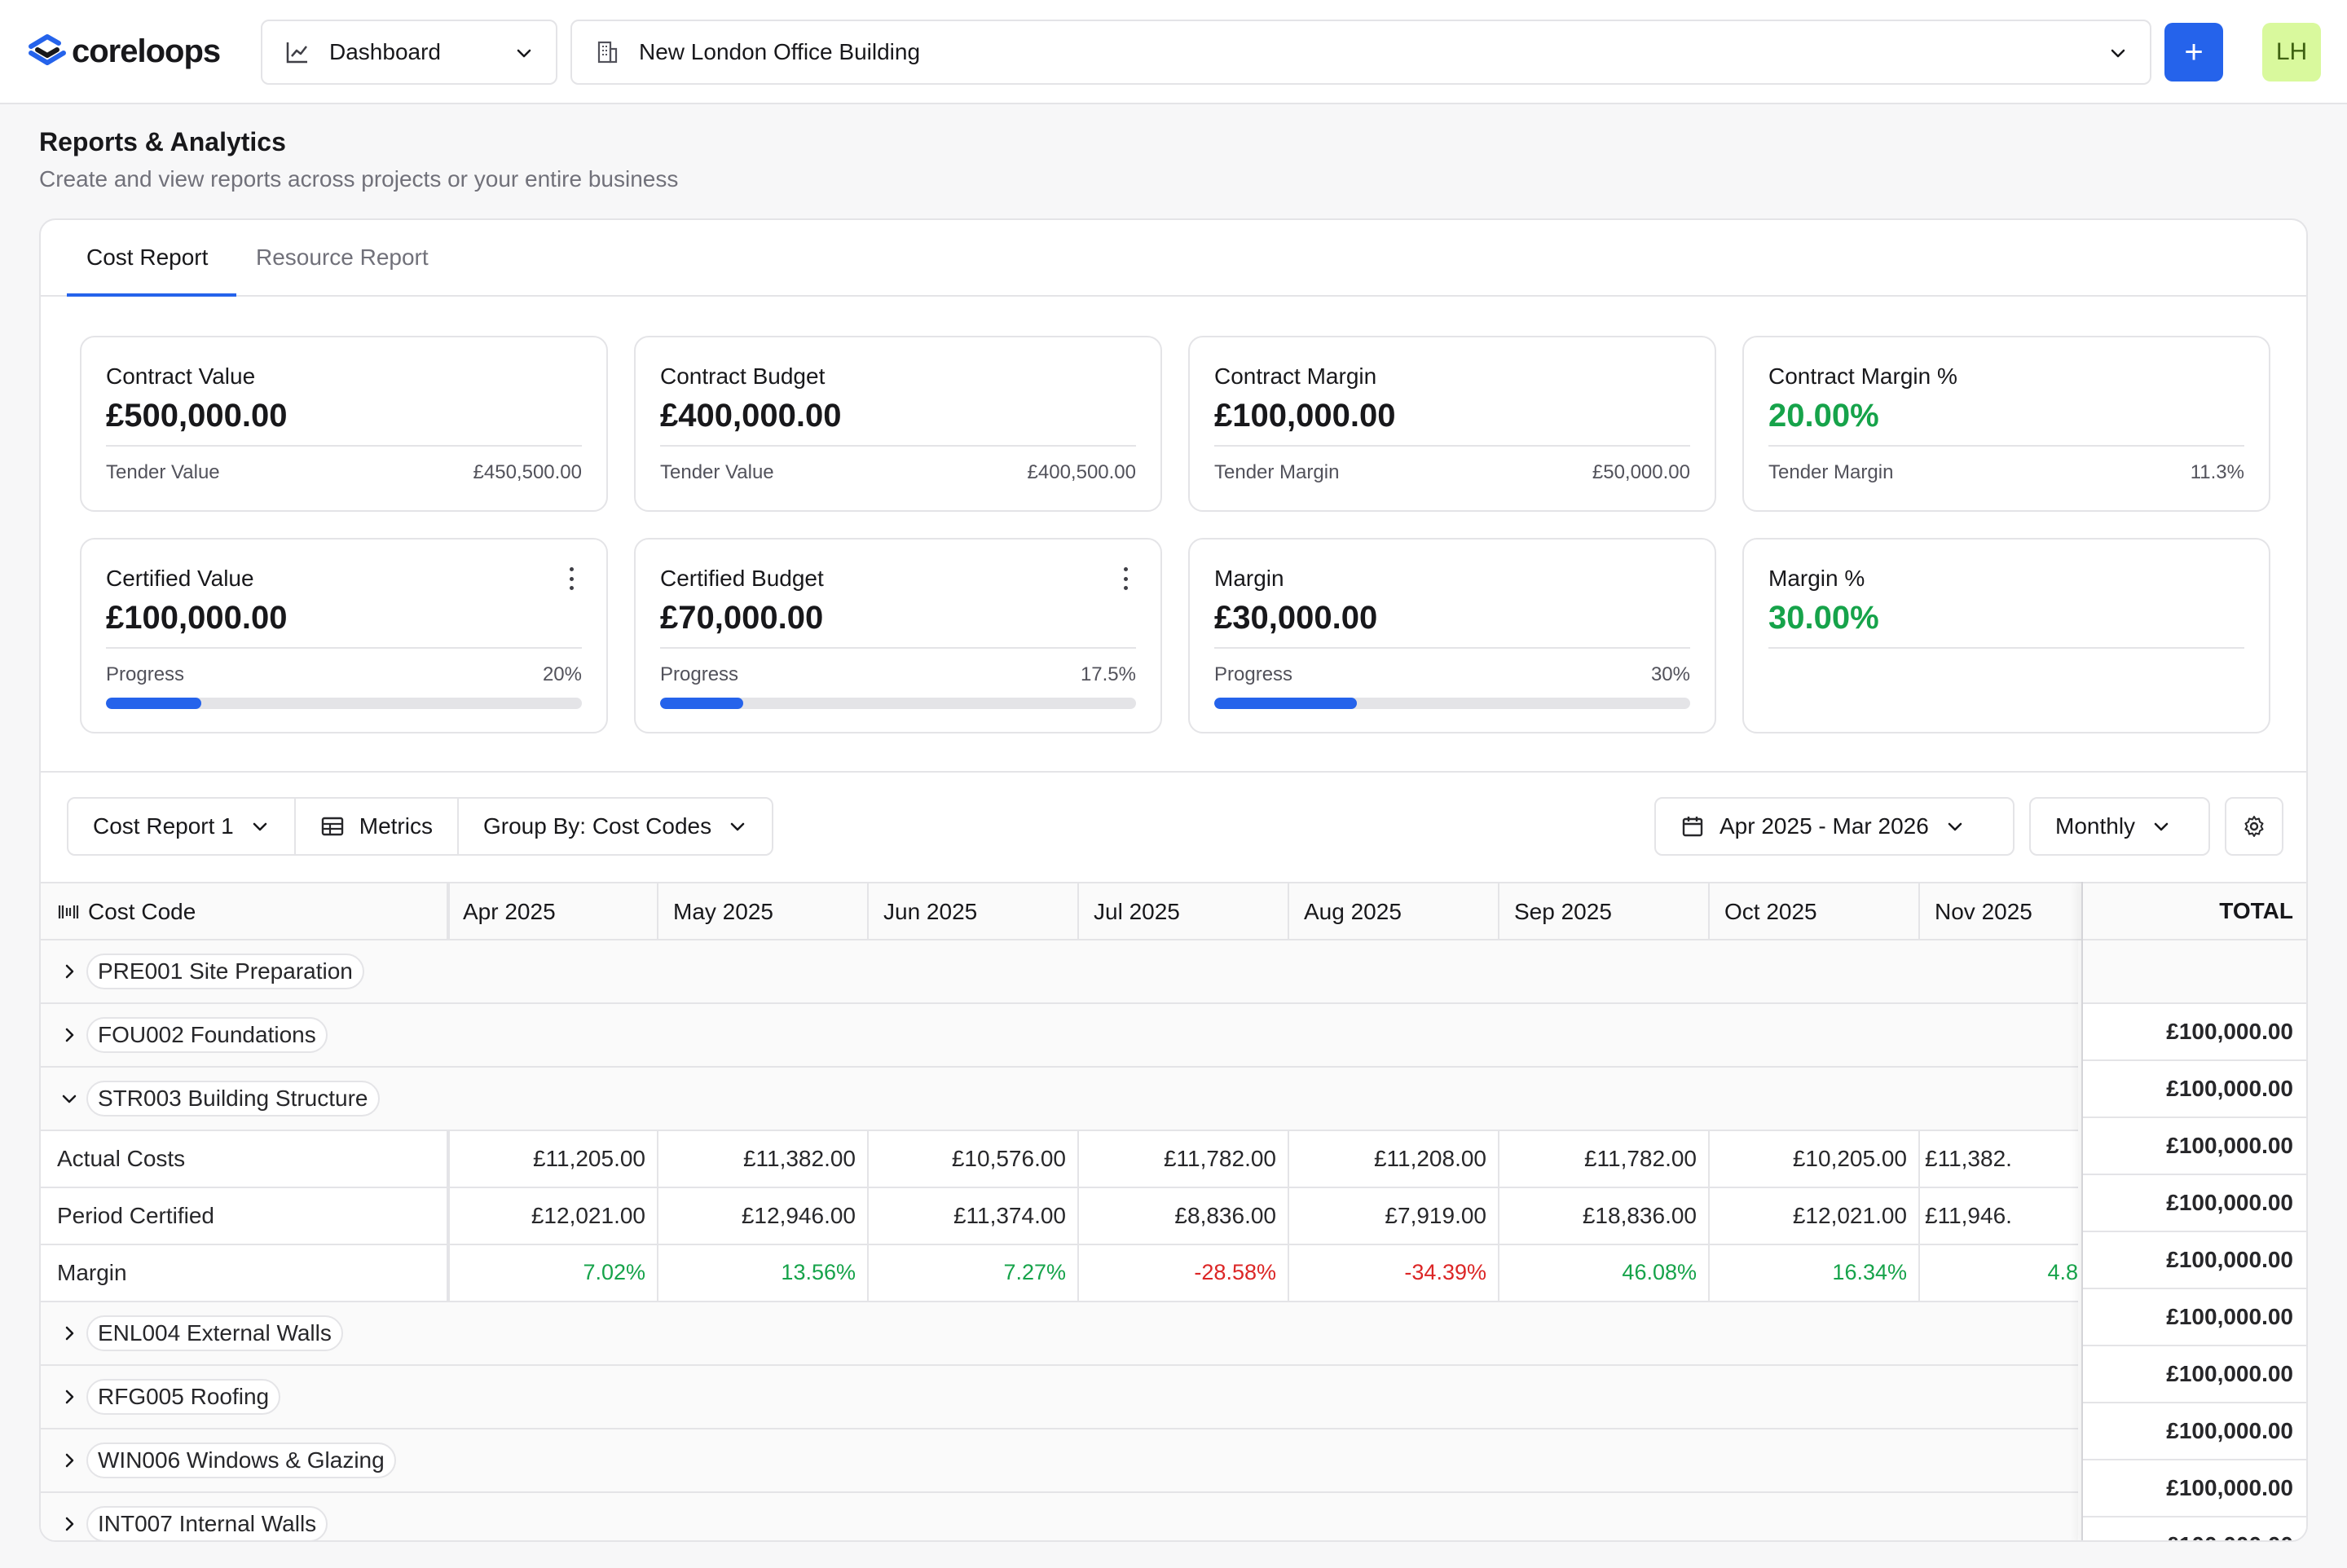 The height and width of the screenshot is (1568, 2347). What do you see at coordinates (1692, 827) in the screenshot?
I see `calendar-icon` at bounding box center [1692, 827].